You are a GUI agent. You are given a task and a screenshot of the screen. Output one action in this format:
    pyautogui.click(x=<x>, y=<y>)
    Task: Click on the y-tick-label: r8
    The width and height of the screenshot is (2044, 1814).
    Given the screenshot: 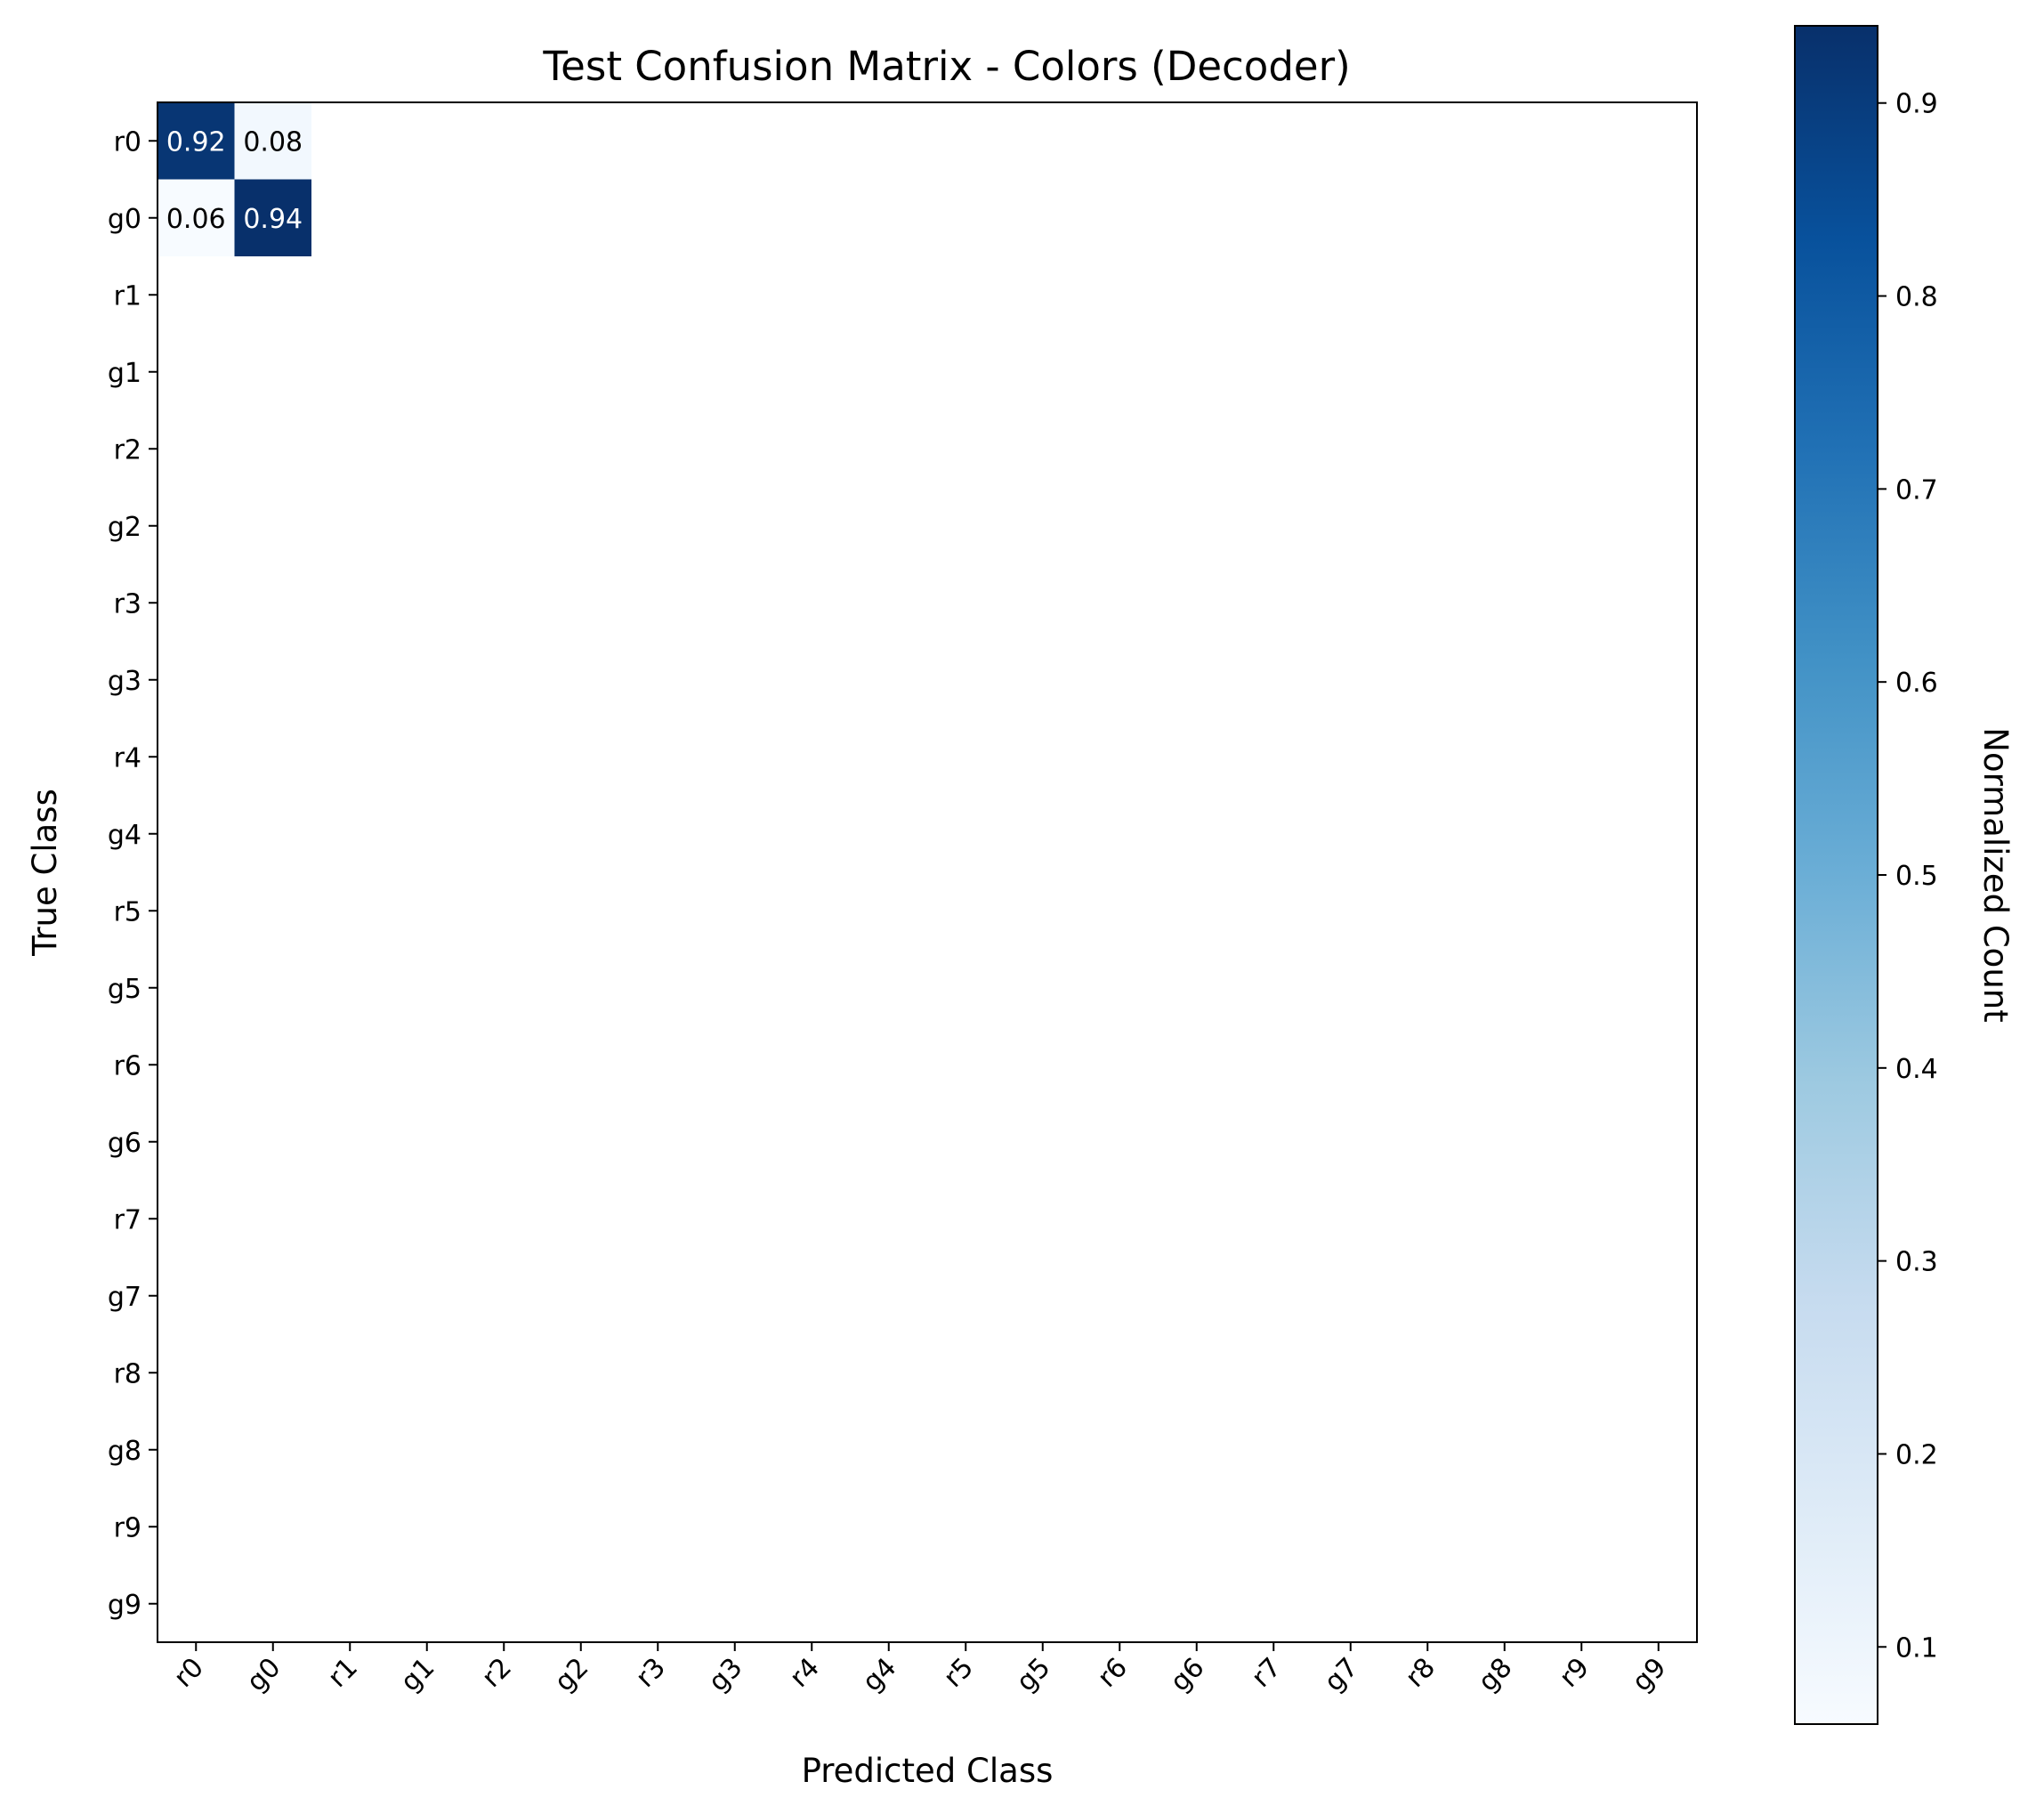 What is the action you would take?
    pyautogui.click(x=127, y=1373)
    